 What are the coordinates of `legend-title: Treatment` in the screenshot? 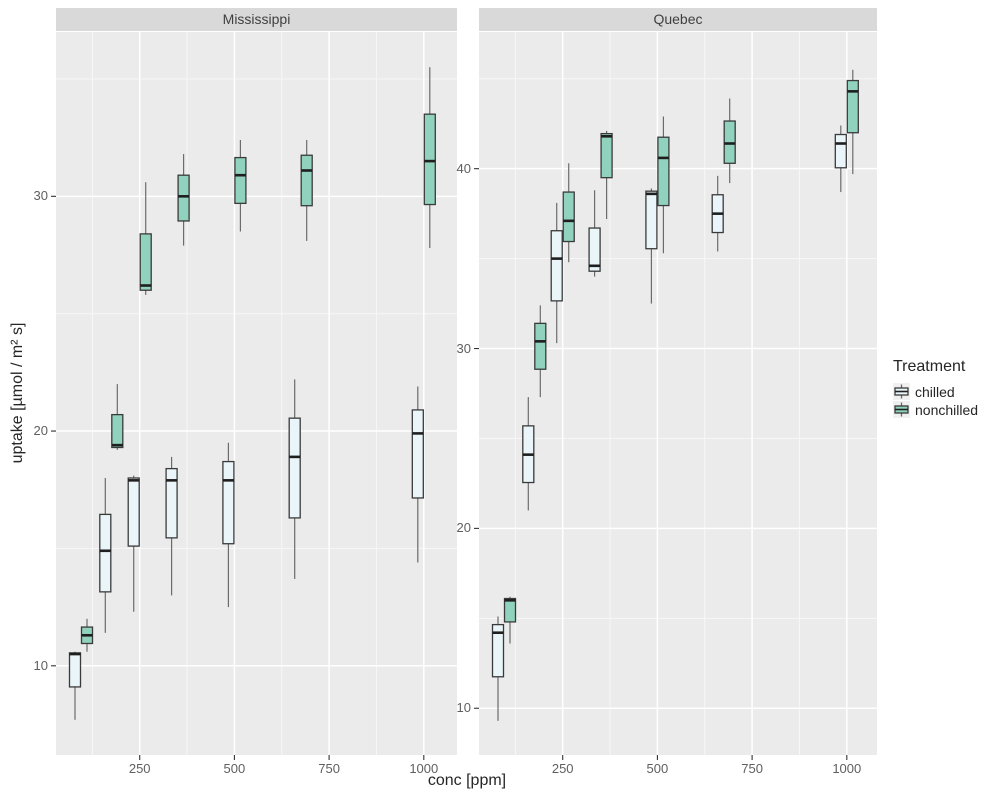 It's located at (929, 366).